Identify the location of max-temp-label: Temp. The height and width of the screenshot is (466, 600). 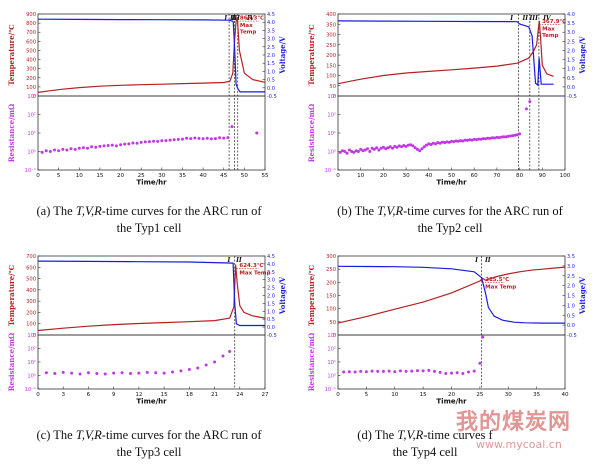
(550, 36).